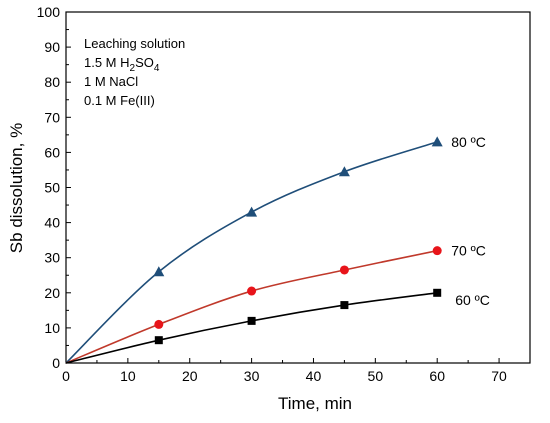 This screenshot has height=423, width=550. I want to click on x-tick-label: 40, so click(314, 376).